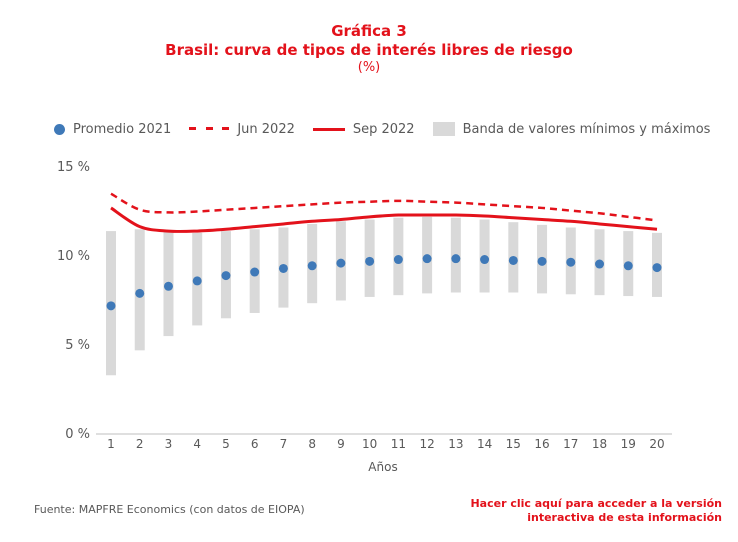 The image size is (738, 542). Describe the element at coordinates (384, 219) in the screenshot. I see `sep-2022-line` at that location.